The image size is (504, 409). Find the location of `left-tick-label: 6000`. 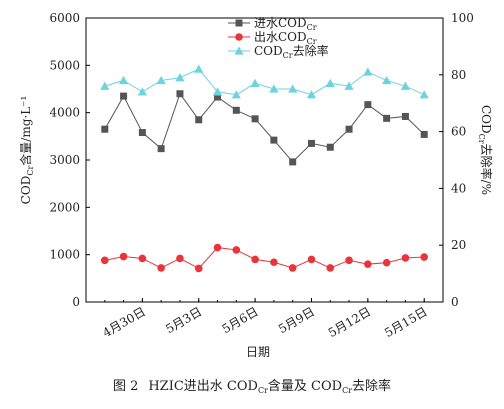

left-tick-label: 6000 is located at coordinates (64, 18).